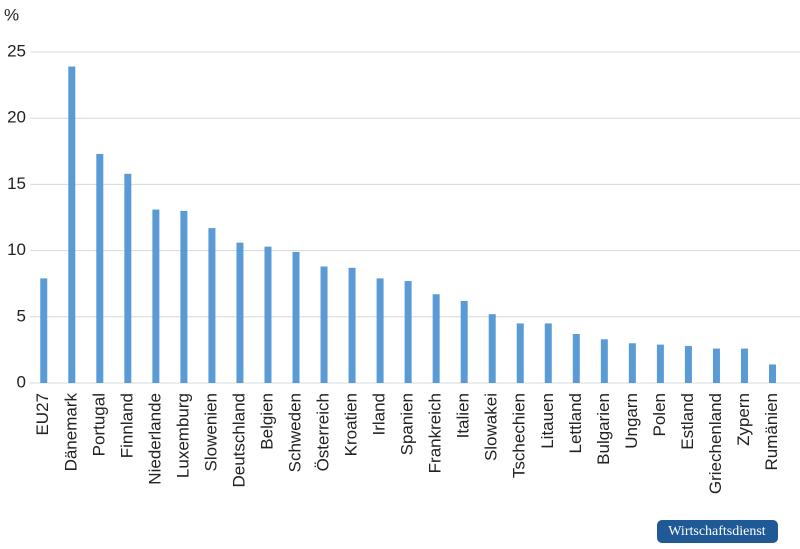 The height and width of the screenshot is (549, 800). Describe the element at coordinates (238, 440) in the screenshot. I see `x-tick-label: Deutschland` at that location.